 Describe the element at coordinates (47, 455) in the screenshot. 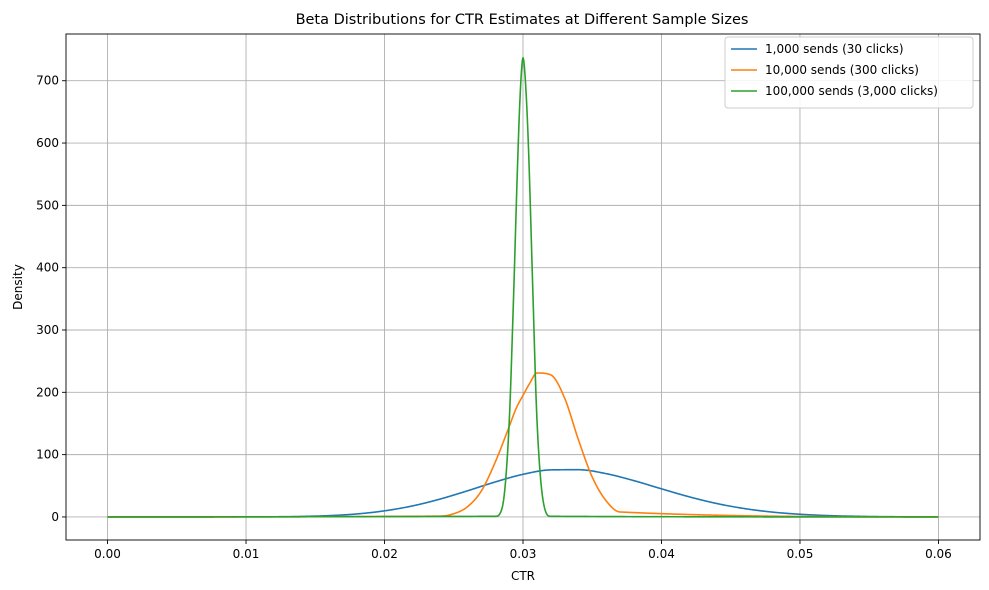

I see `y-tick-label: 100` at that location.